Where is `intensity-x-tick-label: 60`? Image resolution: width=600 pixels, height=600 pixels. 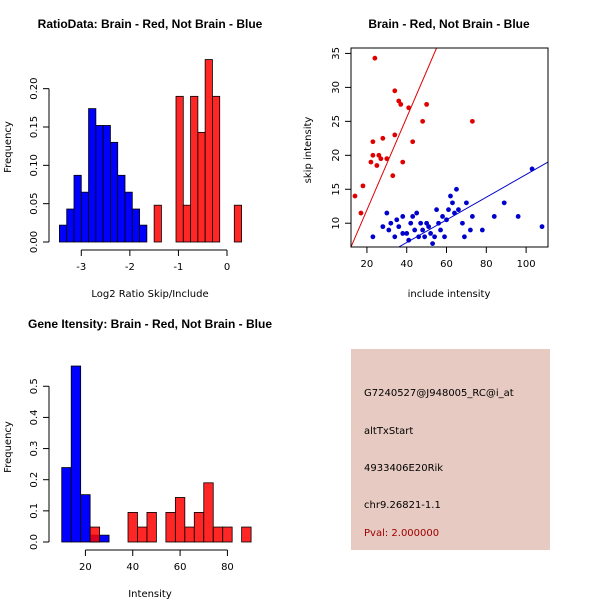
intensity-x-tick-label: 60 is located at coordinates (180, 567).